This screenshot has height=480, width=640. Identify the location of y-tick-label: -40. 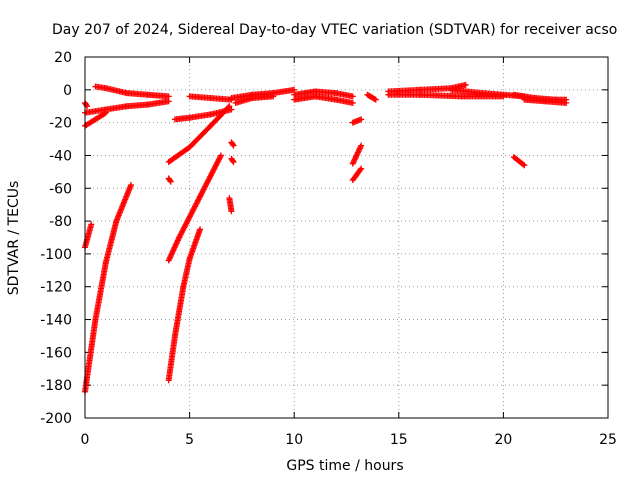
(60, 156).